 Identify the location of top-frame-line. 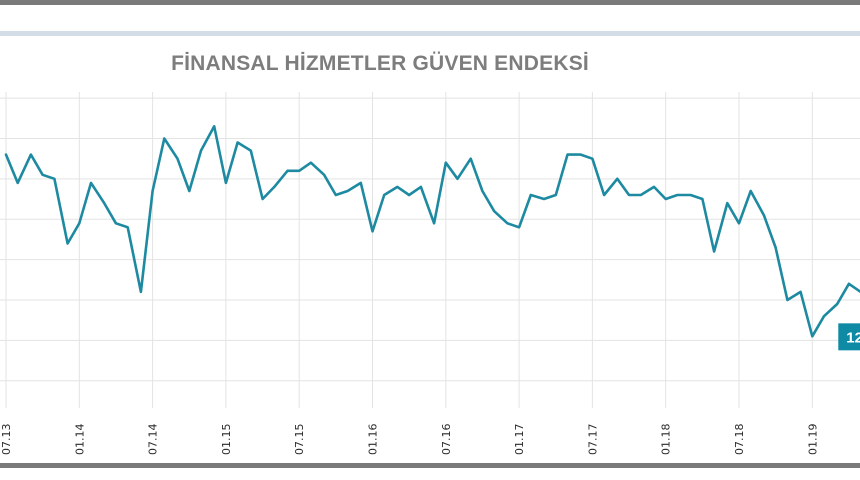
(430, 2).